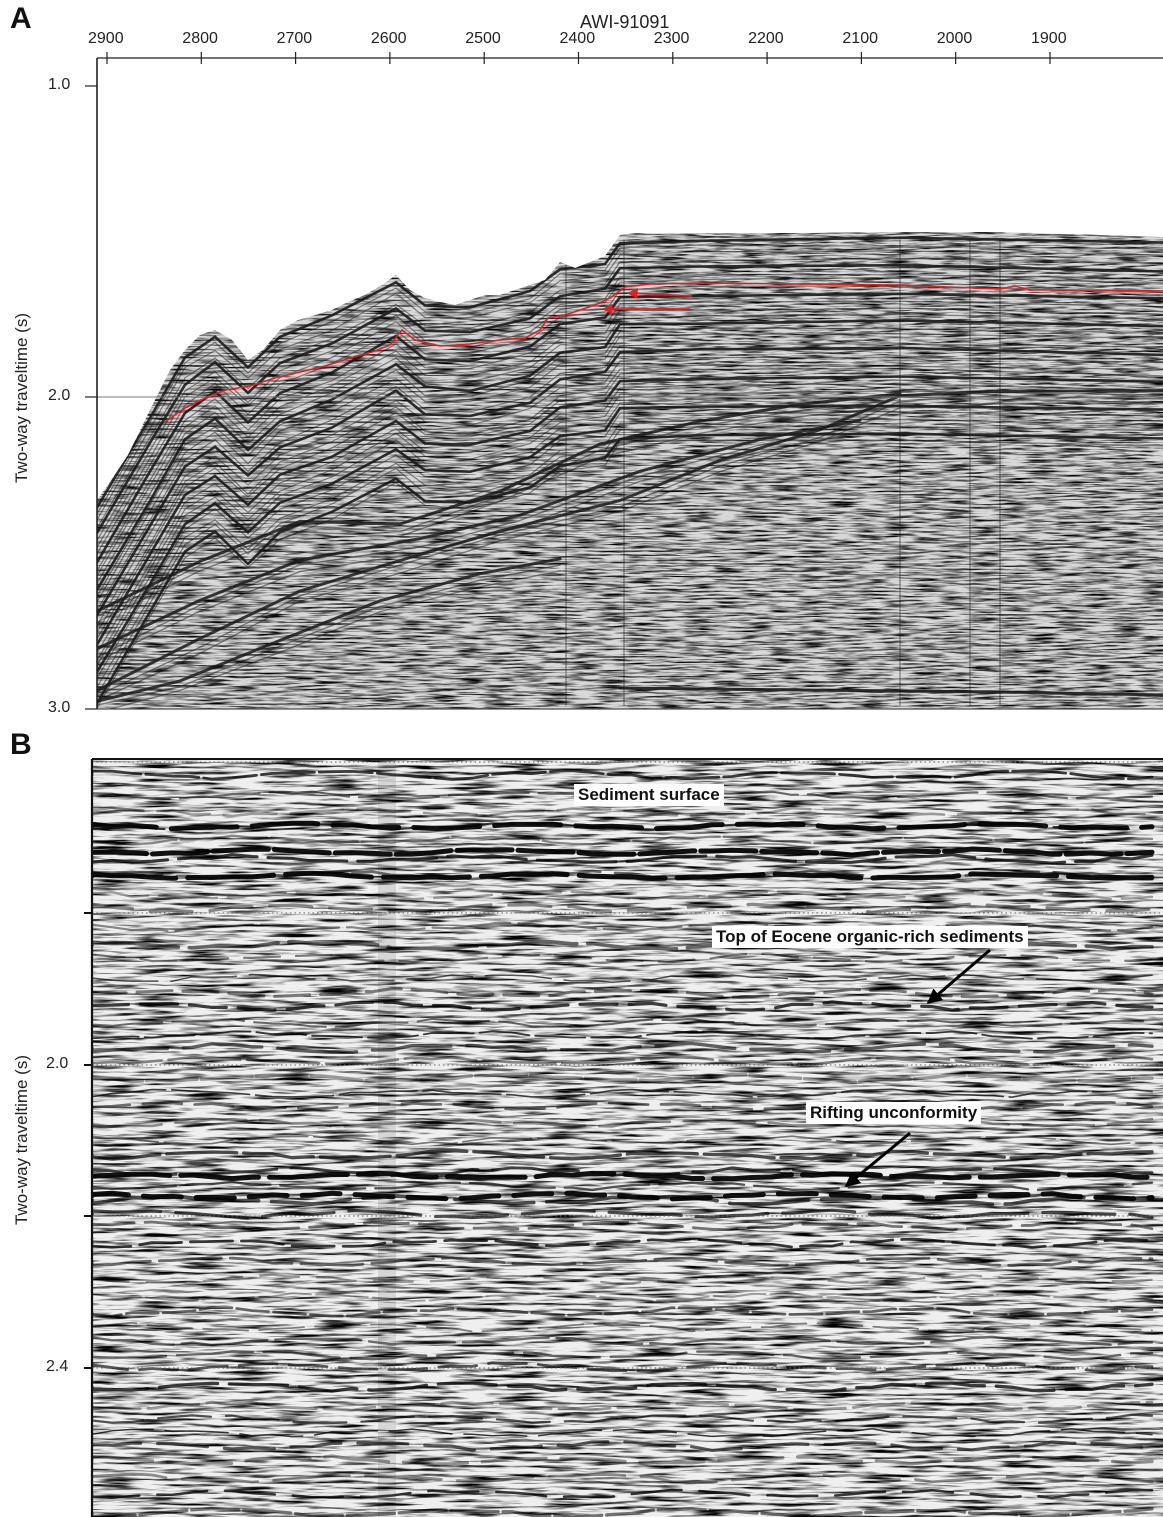  What do you see at coordinates (954, 38) in the screenshot?
I see `panel-a-xtick-label-2000: 2000` at bounding box center [954, 38].